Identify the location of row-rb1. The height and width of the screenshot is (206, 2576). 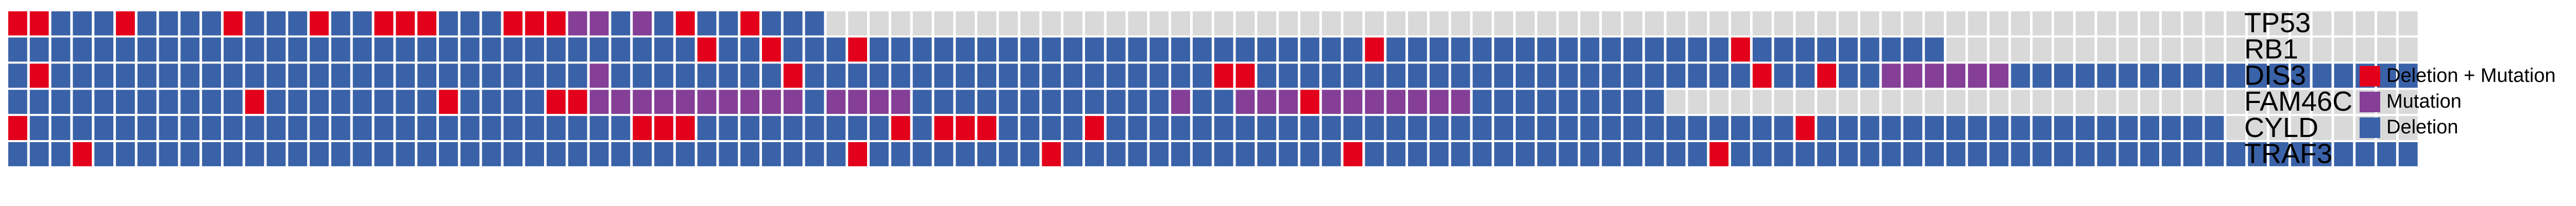
(1213, 49).